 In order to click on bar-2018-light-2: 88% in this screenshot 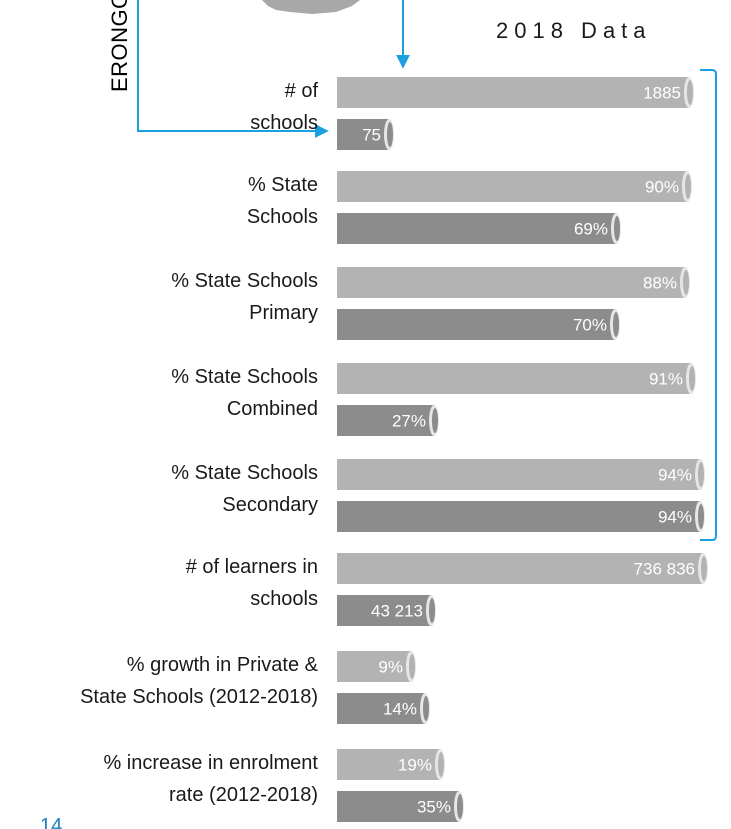, I will do `click(513, 282)`.